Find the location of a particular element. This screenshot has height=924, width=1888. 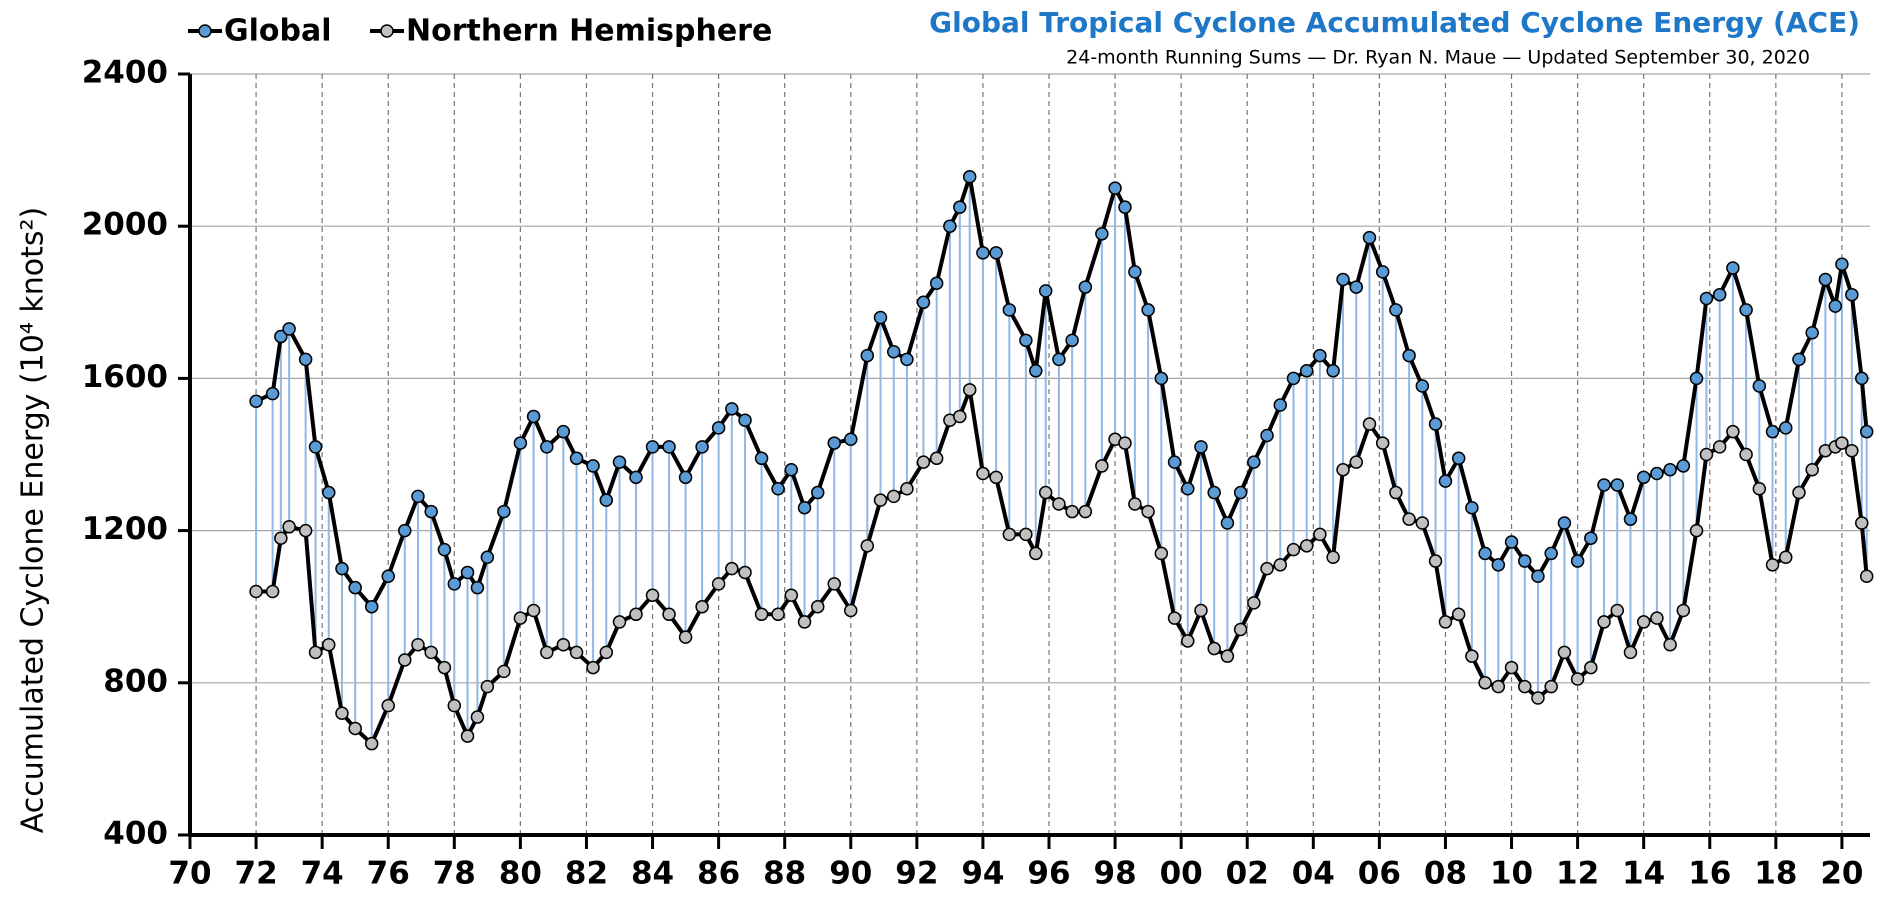

x-tick-label: 94 is located at coordinates (982, 874).